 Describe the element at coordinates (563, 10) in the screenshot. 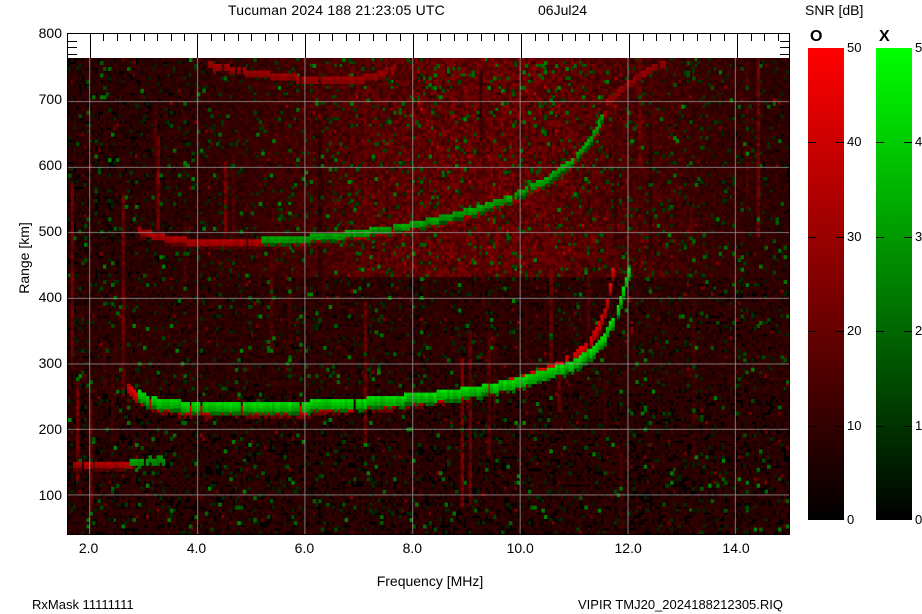

I see `plot-title-date: 06Jul24` at that location.